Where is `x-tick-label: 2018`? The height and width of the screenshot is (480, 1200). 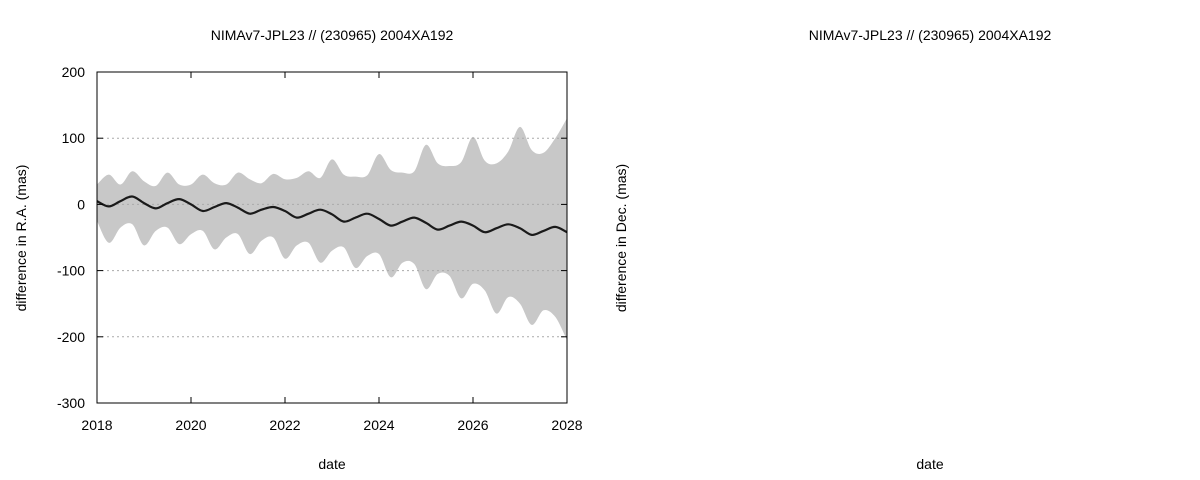
x-tick-label: 2018 is located at coordinates (96, 425).